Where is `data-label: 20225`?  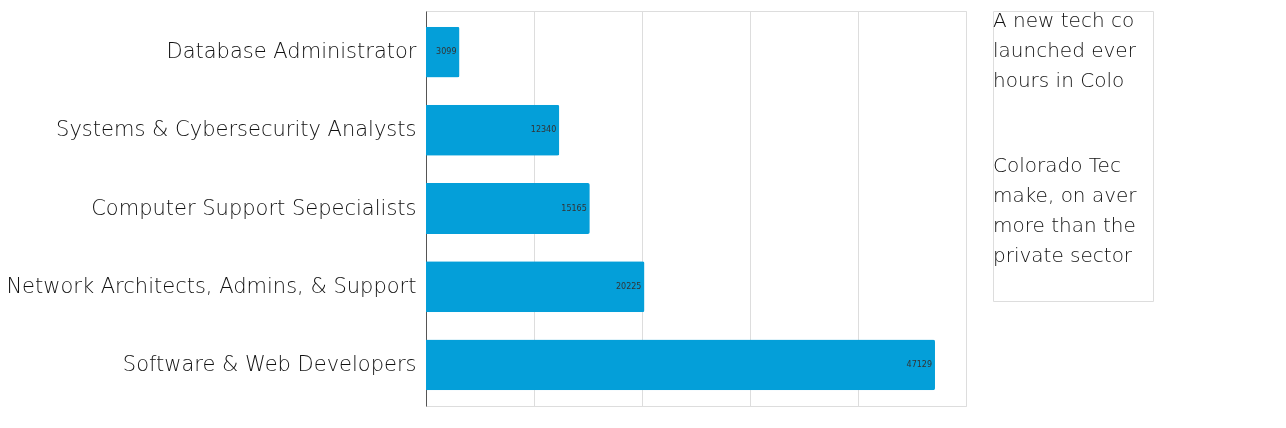
data-label: 20225 is located at coordinates (628, 286).